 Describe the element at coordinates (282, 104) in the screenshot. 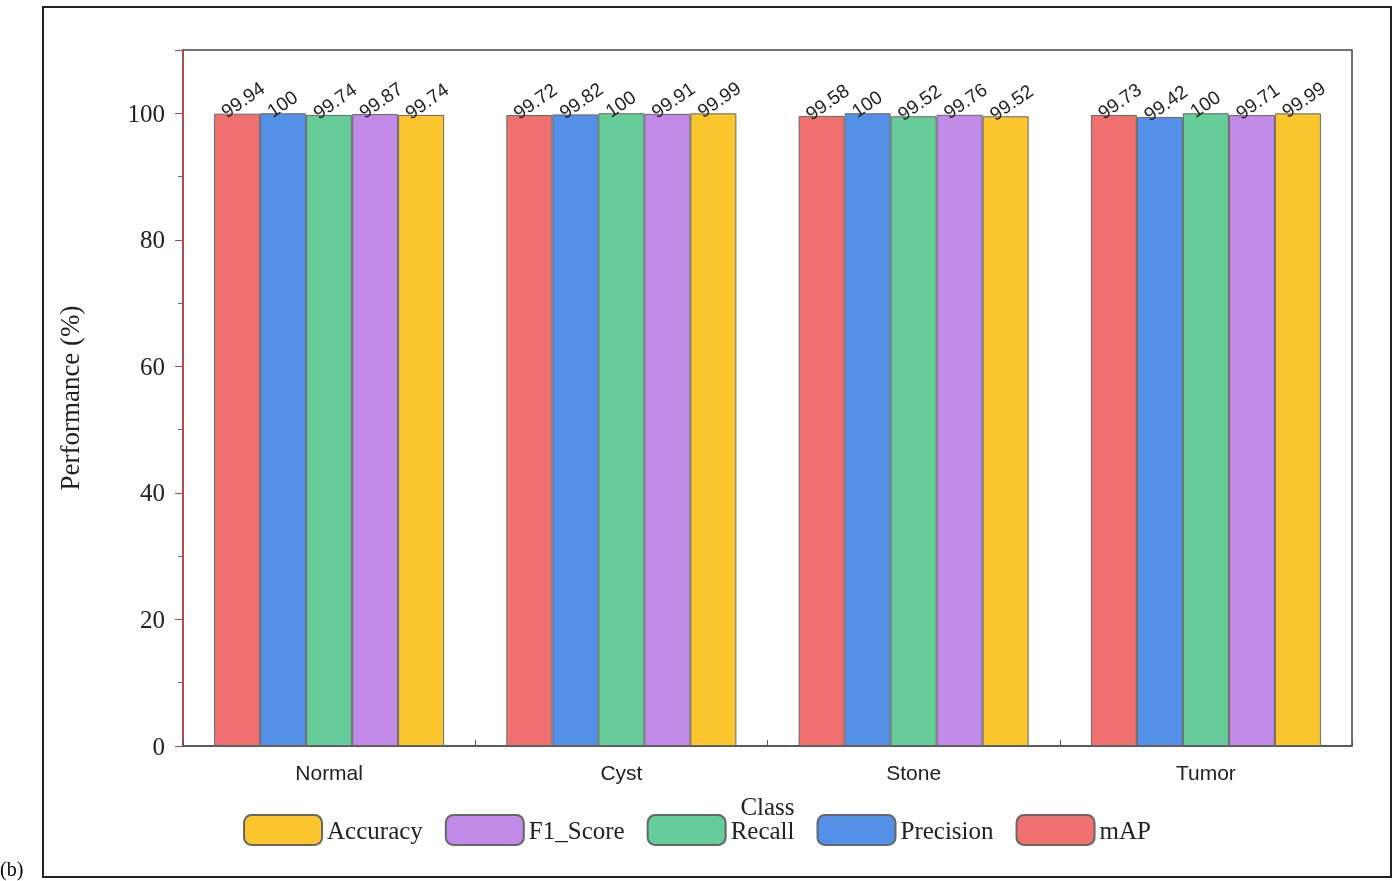

I see `data-label: 100` at that location.